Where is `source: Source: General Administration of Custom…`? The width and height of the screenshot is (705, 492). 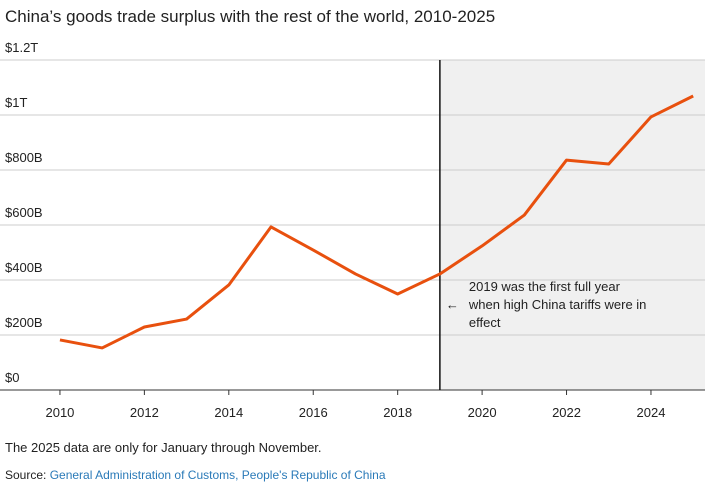 source: Source: General Administration of Custom… is located at coordinates (195, 475).